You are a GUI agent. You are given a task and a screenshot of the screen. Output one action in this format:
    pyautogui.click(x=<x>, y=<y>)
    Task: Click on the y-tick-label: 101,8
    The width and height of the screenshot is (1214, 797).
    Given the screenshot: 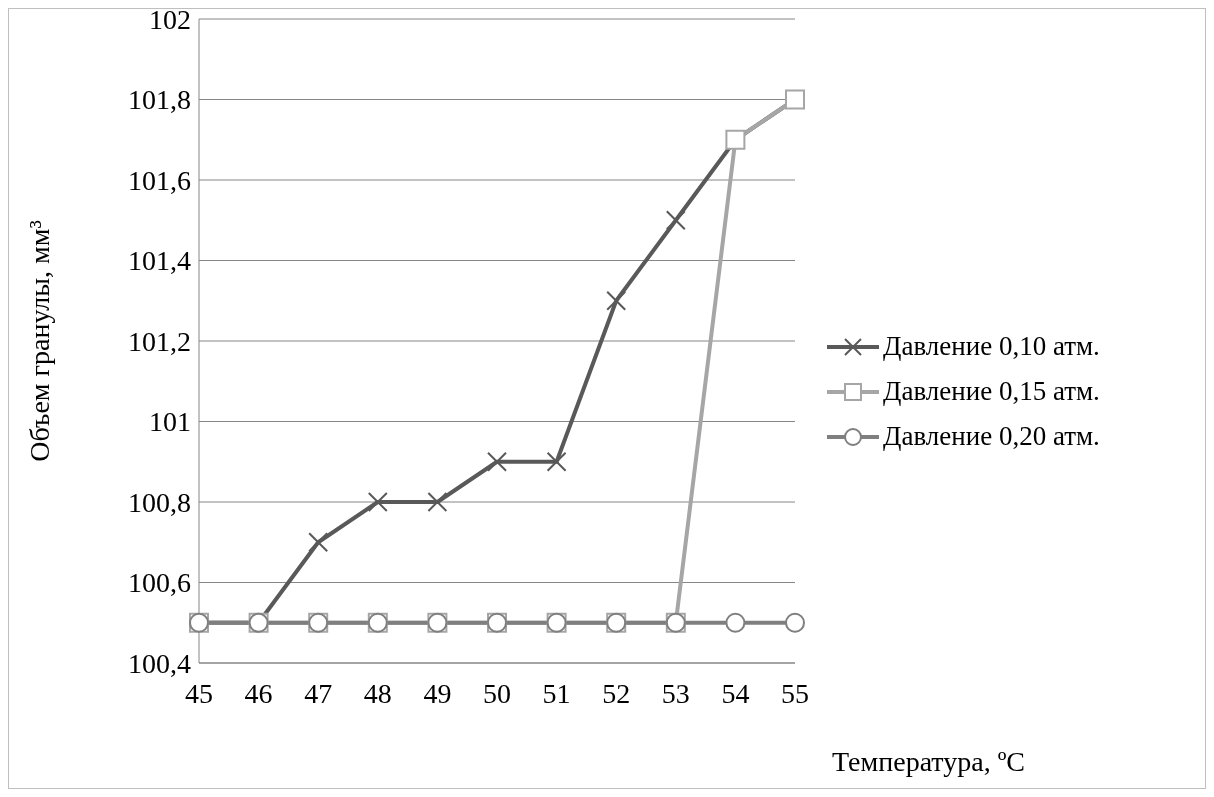 What is the action you would take?
    pyautogui.click(x=159, y=100)
    